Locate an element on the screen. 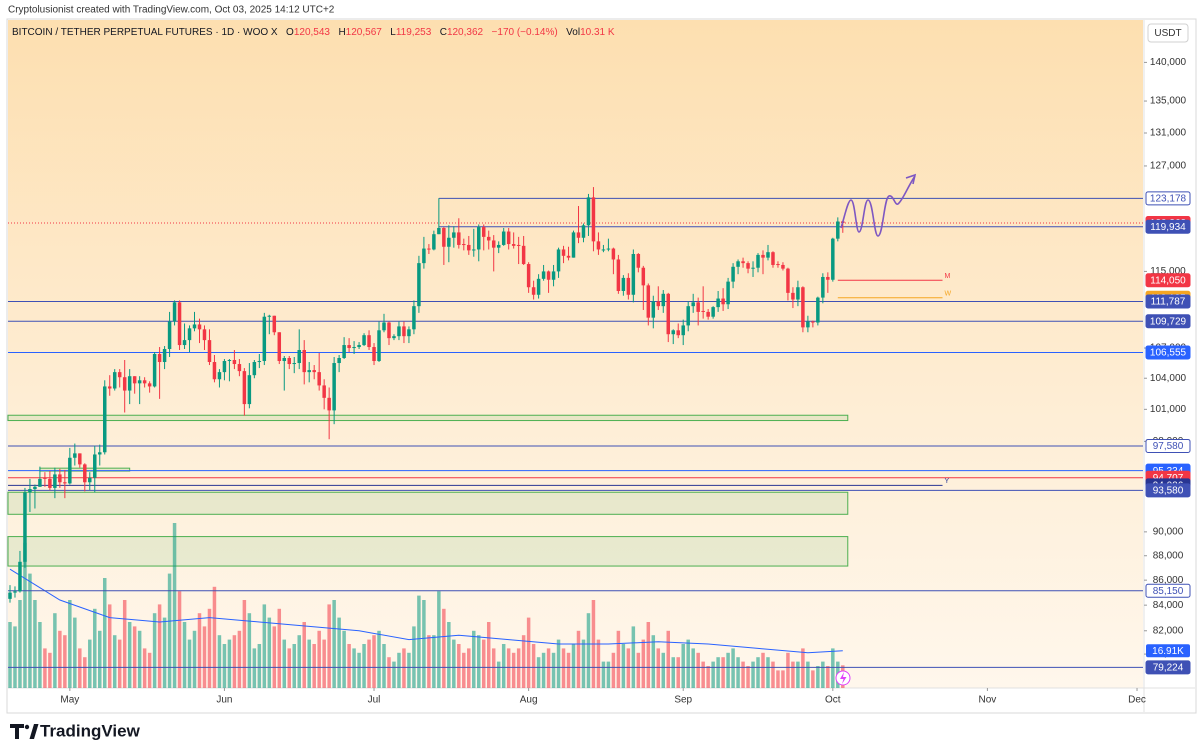  currency-button is located at coordinates (1168, 33).